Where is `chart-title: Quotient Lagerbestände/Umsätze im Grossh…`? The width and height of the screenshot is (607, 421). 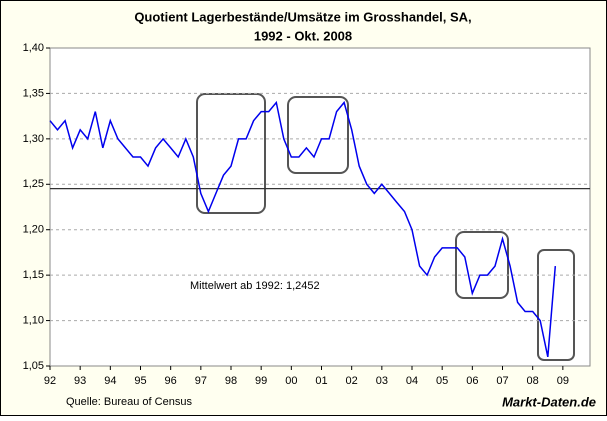
chart-title: Quotient Lagerbestände/Umsätze im Grossh… is located at coordinates (302, 16).